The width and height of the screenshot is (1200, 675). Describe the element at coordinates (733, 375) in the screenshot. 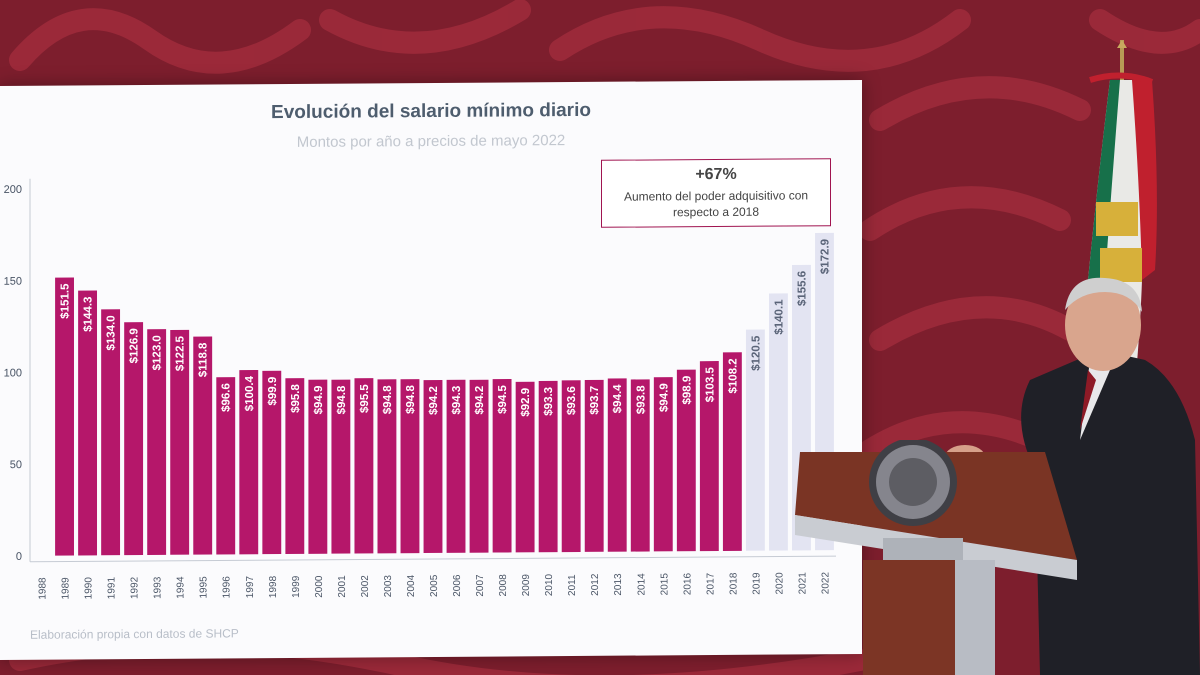

I see `bar-value-label: $108.2` at that location.